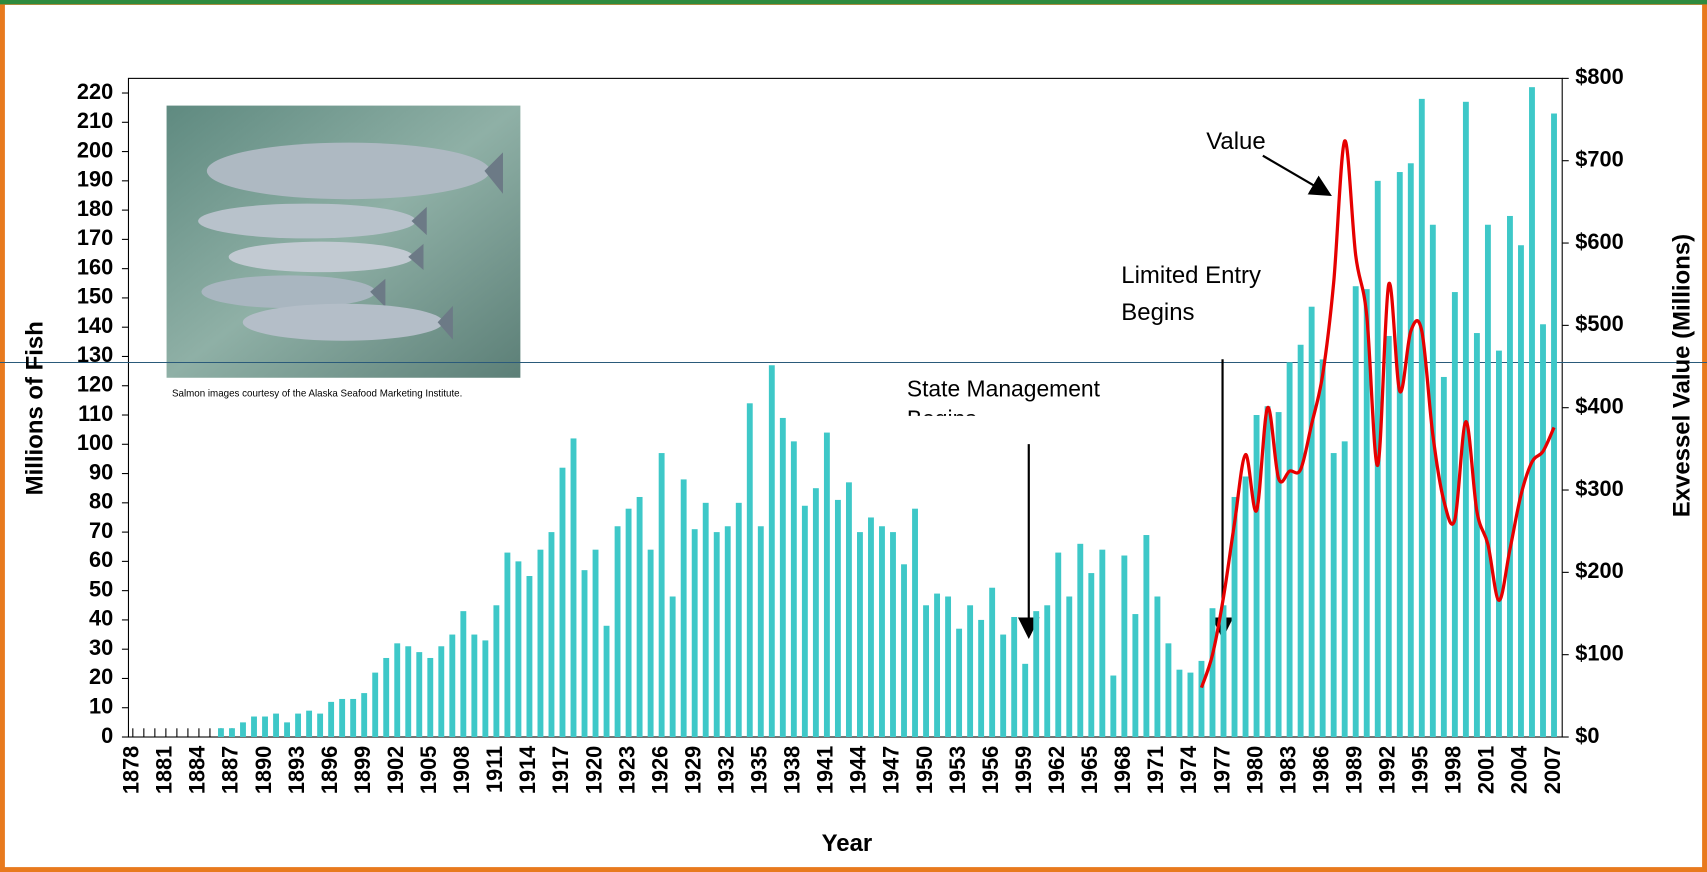 This screenshot has height=872, width=1707. What do you see at coordinates (1486, 770) in the screenshot?
I see `x-tick-label: 2001` at bounding box center [1486, 770].